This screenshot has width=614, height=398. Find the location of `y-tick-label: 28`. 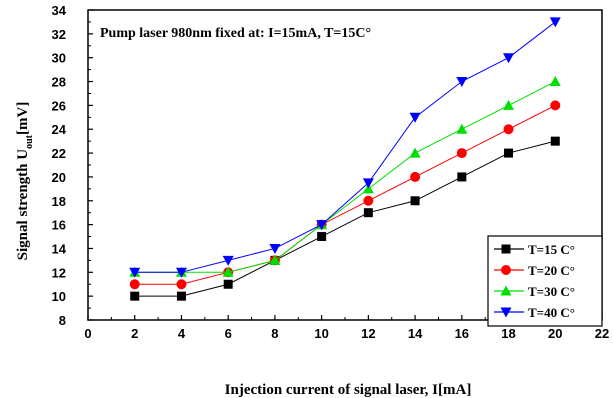

y-tick-label: 28 is located at coordinates (59, 82).